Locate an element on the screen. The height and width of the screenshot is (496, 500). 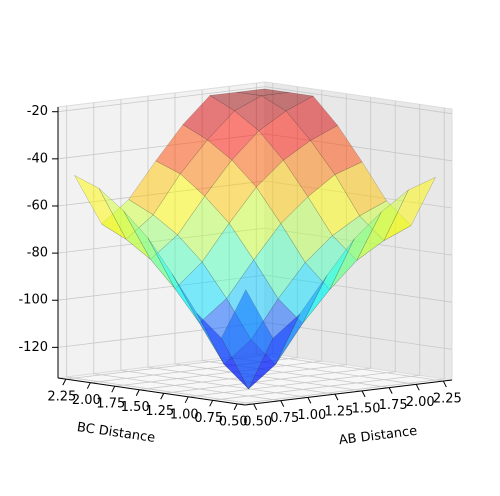
y-tick-label: 1.00 is located at coordinates (184, 414).